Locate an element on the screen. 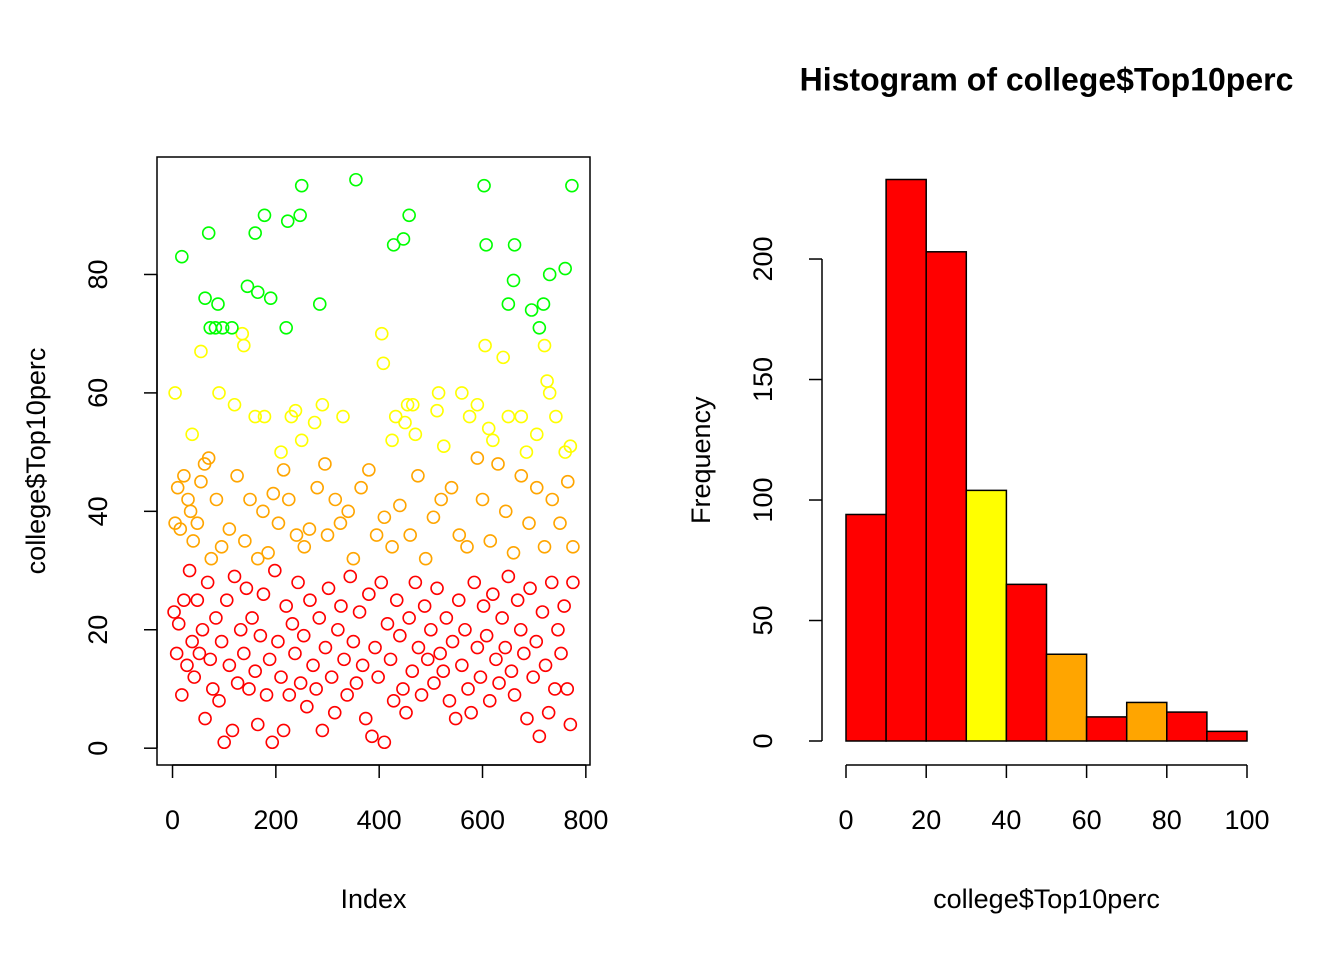 The image size is (1344, 960). y-tick-label: 60 is located at coordinates (98, 393).